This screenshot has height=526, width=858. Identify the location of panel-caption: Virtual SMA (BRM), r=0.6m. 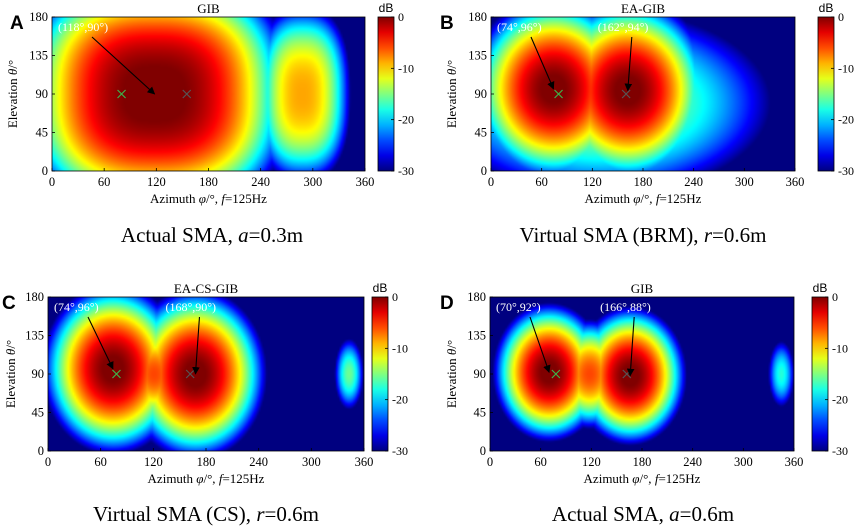
(643, 235).